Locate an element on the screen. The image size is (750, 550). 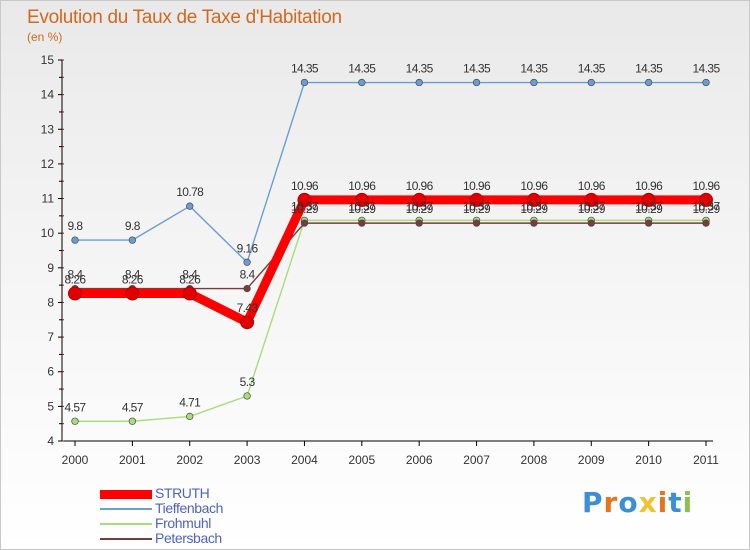
x-tick-label: 2009 is located at coordinates (591, 460).